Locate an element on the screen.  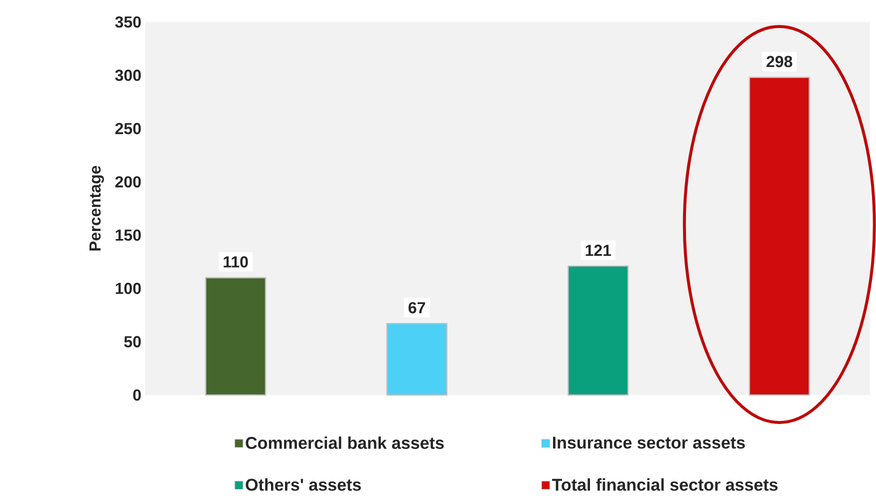
legend-label: Insurance sector assets is located at coordinates (649, 442).